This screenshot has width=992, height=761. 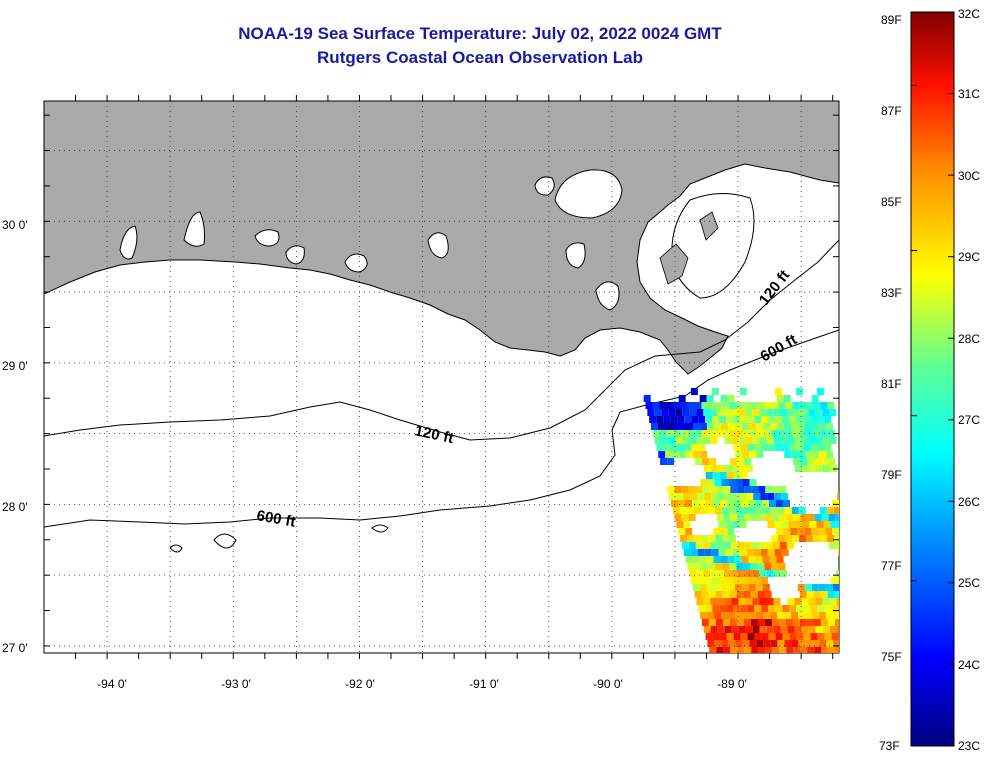 What do you see at coordinates (276, 519) in the screenshot?
I see `contour-label-600-west: 600 ft` at bounding box center [276, 519].